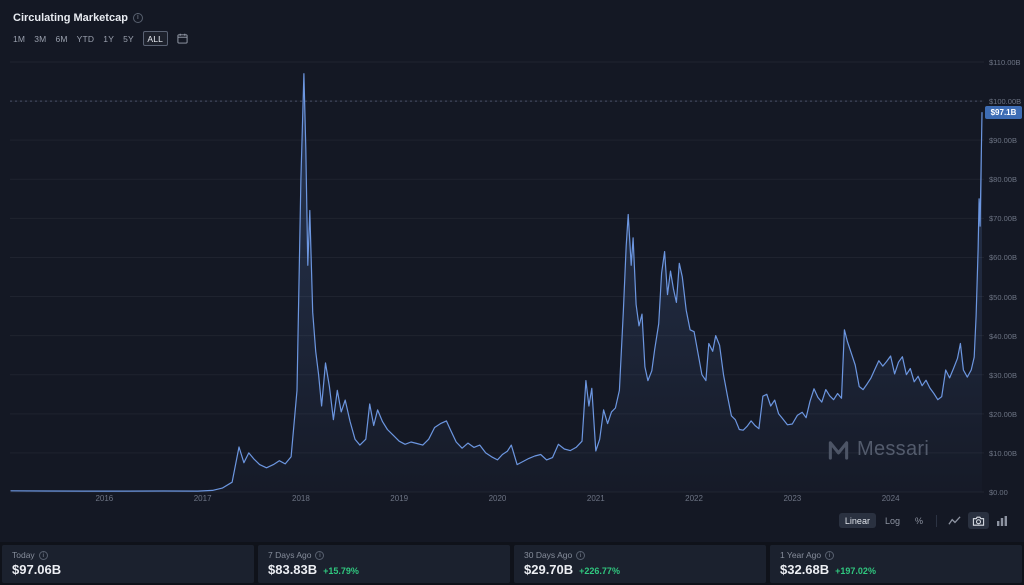  Describe the element at coordinates (893, 449) in the screenshot. I see `watermark-text: Messari` at that location.